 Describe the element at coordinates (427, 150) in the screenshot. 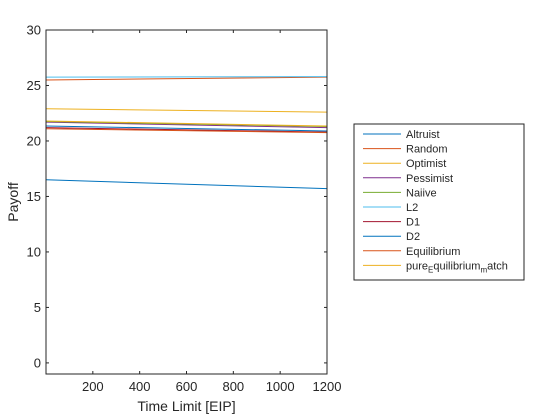

I see `legend-label: Random` at that location.